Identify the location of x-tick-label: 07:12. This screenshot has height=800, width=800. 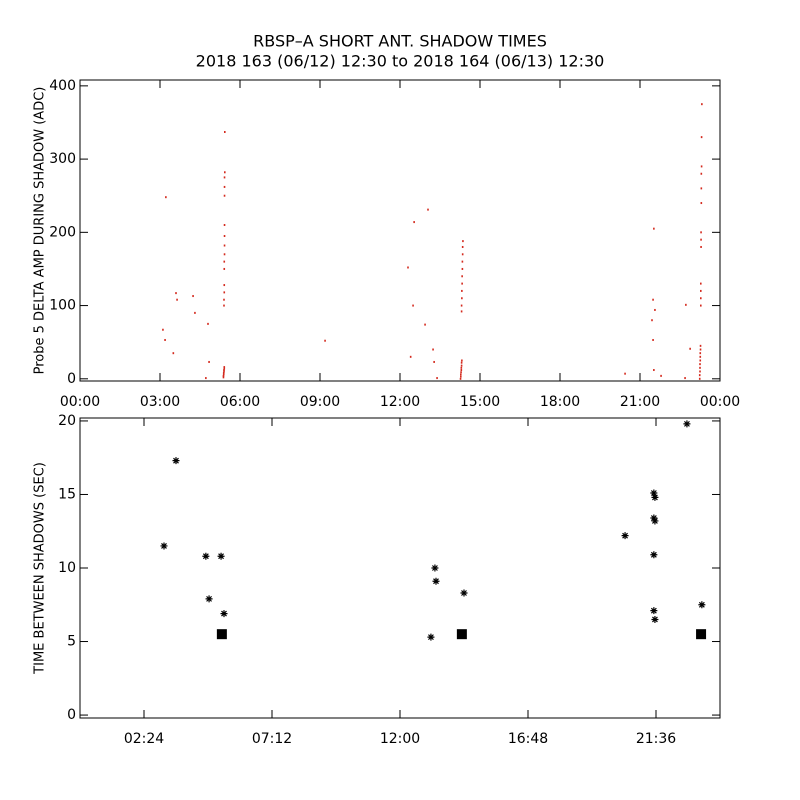
(272, 739).